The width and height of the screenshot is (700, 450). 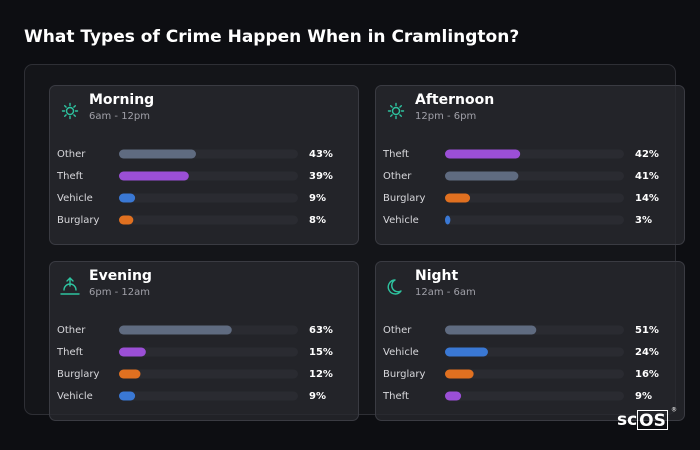 What do you see at coordinates (70, 286) in the screenshot?
I see `sunrise-icon` at bounding box center [70, 286].